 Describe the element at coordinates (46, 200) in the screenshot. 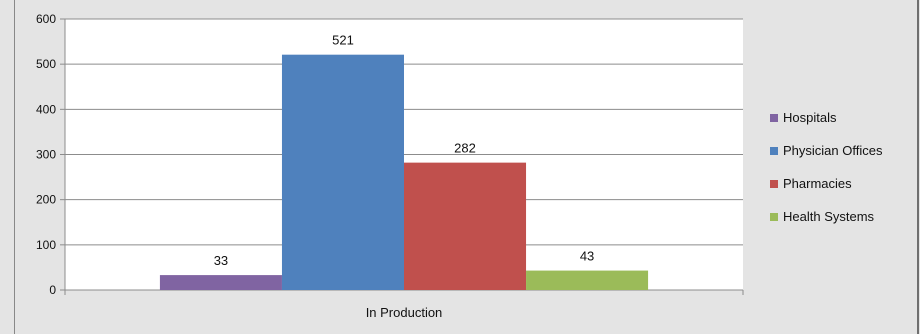

I see `y-tick-label: 200` at that location.